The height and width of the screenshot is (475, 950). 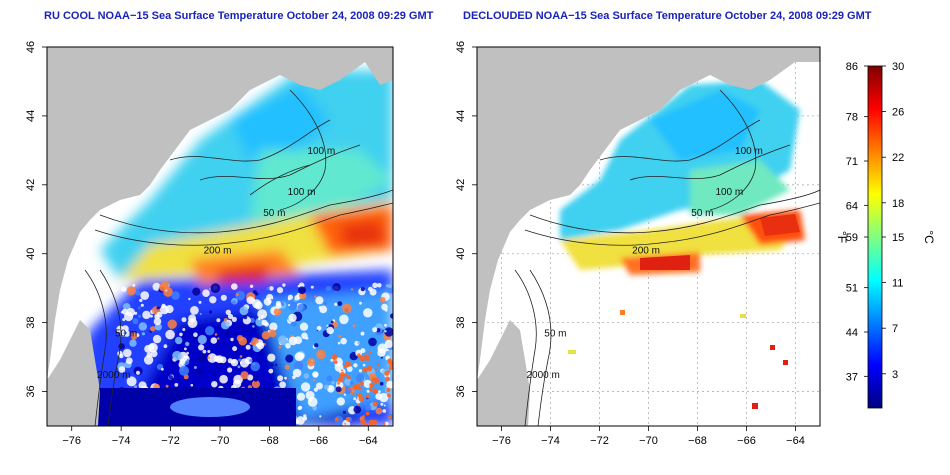 I want to click on fahrenheit-tick-label: 64, so click(x=852, y=206).